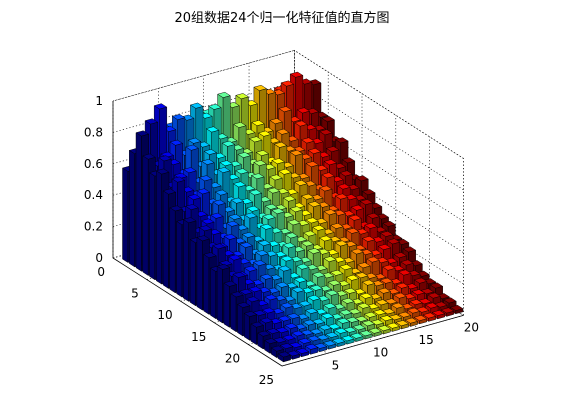 Image resolution: width=561 pixels, height=420 pixels. What do you see at coordinates (135, 294) in the screenshot?
I see `feature-tick-label: 5` at bounding box center [135, 294].